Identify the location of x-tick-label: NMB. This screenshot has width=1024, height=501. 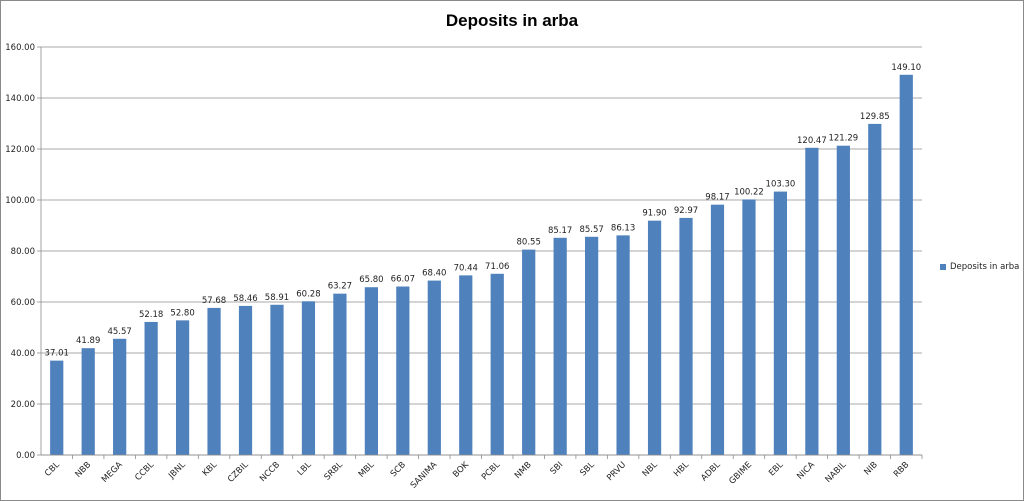
(523, 470).